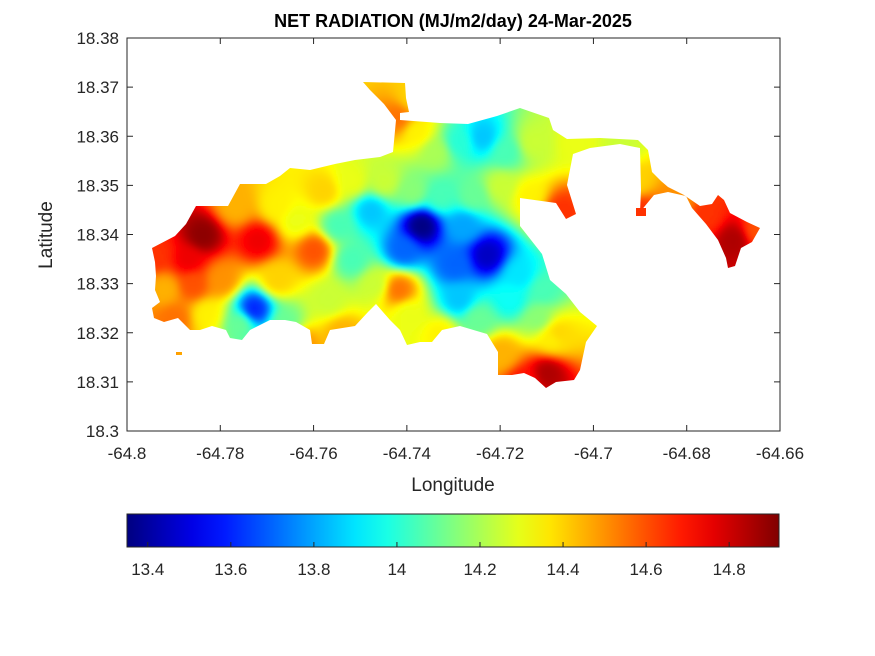  Describe the element at coordinates (563, 569) in the screenshot. I see `colorbar-tick-label: 14.4` at that location.